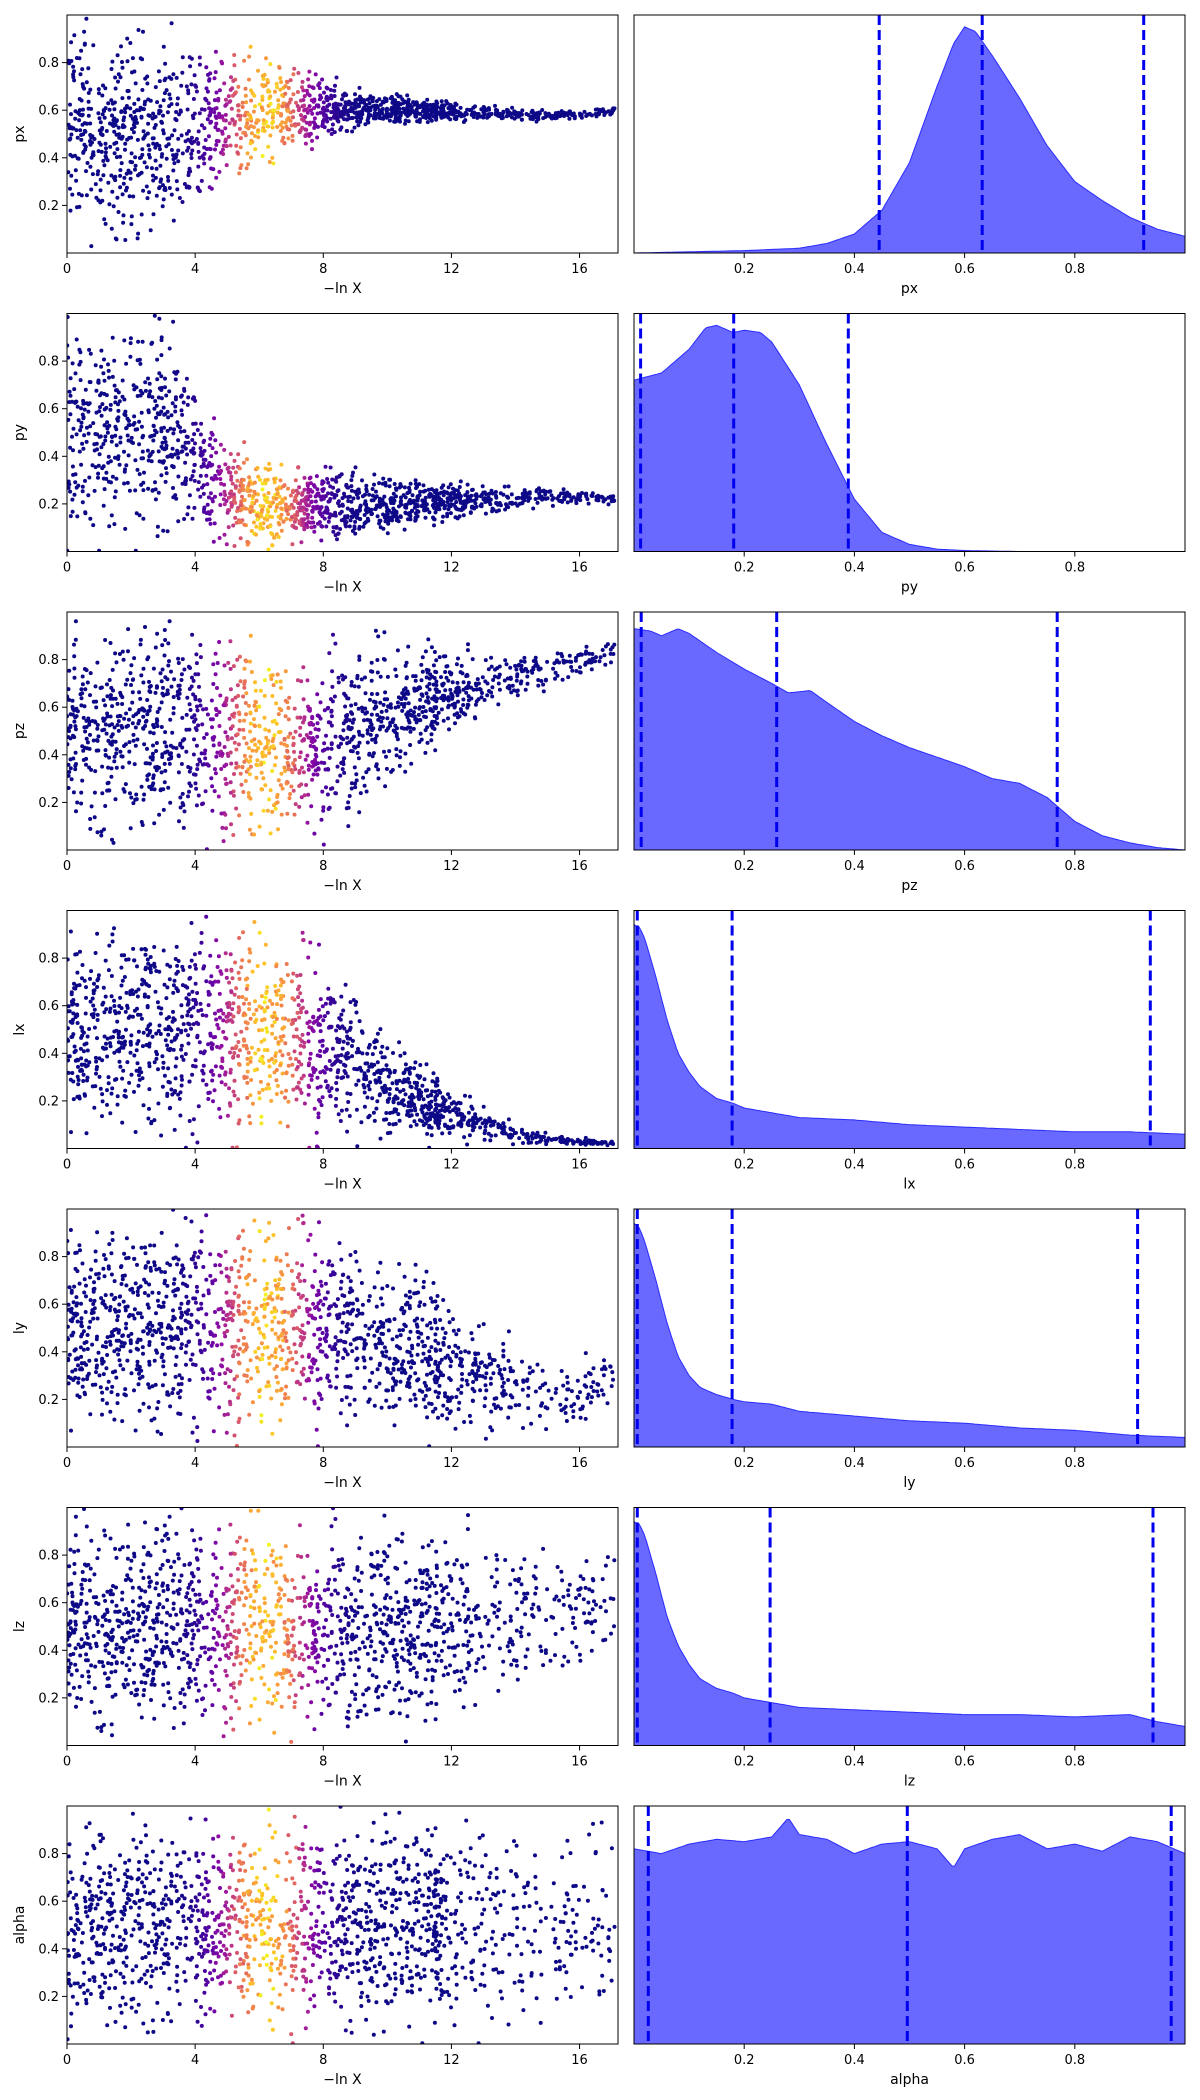  What do you see at coordinates (67, 866) in the screenshot?
I see `scatter-xtick-label: 0` at bounding box center [67, 866].